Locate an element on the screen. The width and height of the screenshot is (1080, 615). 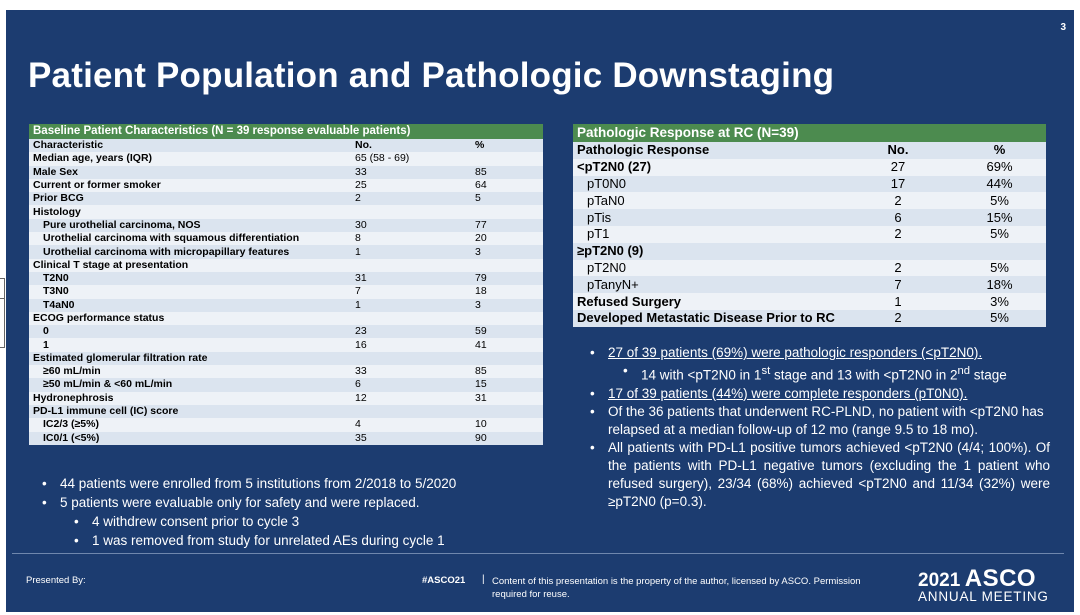
row-percent: 15% is located at coordinates (1000, 217).